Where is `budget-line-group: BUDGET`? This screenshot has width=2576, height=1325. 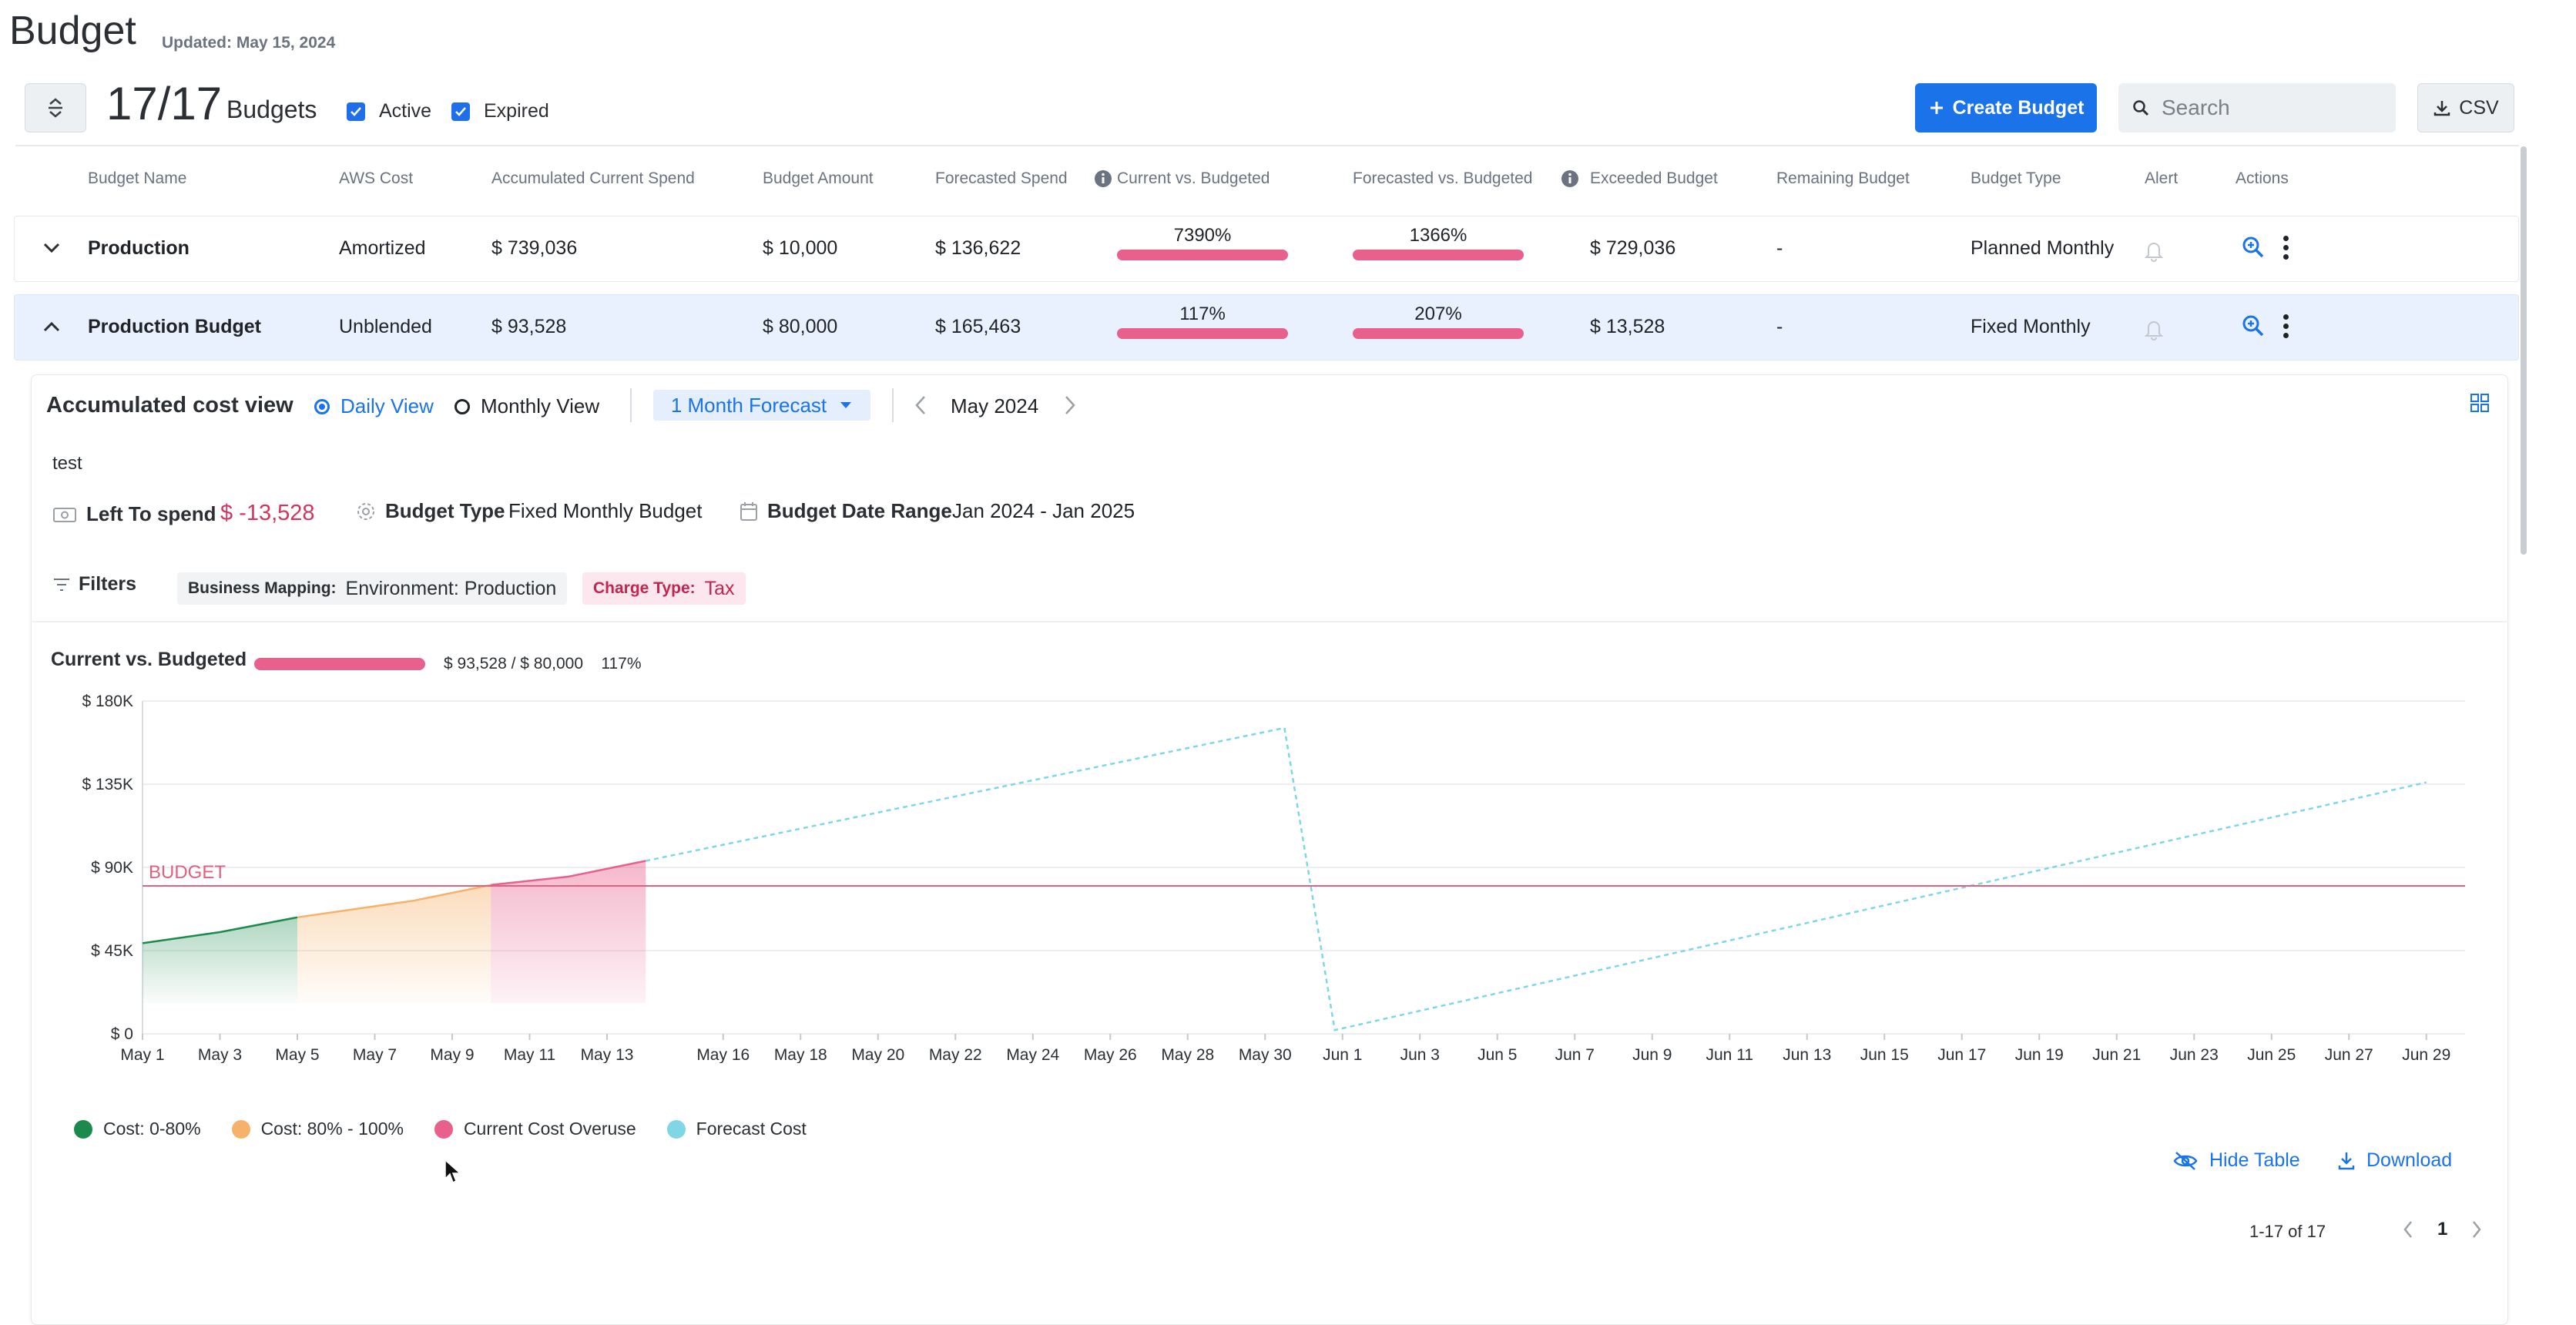
budget-line-group: BUDGET is located at coordinates (1304, 875).